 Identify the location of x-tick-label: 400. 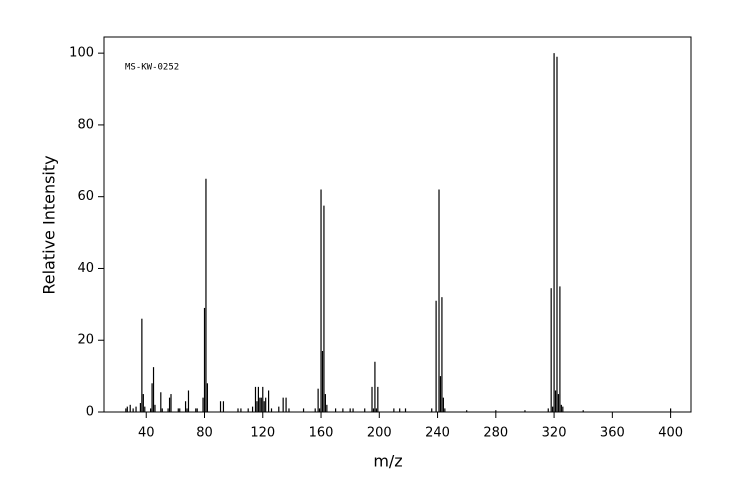
(670, 433).